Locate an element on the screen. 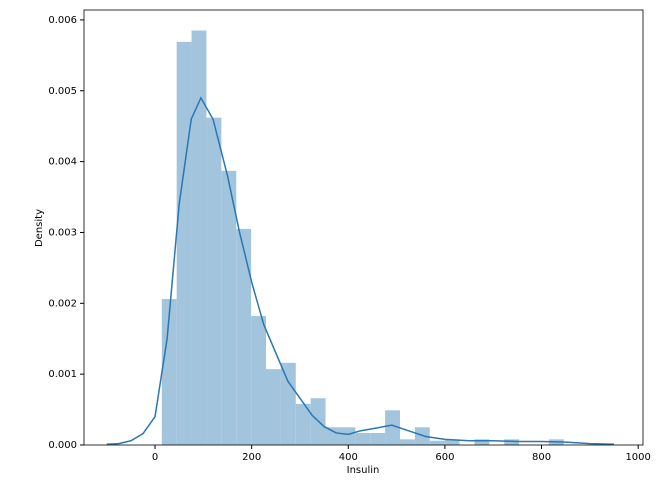 Image resolution: width=663 pixels, height=488 pixels. x-axis-label: Insulin is located at coordinates (363, 470).